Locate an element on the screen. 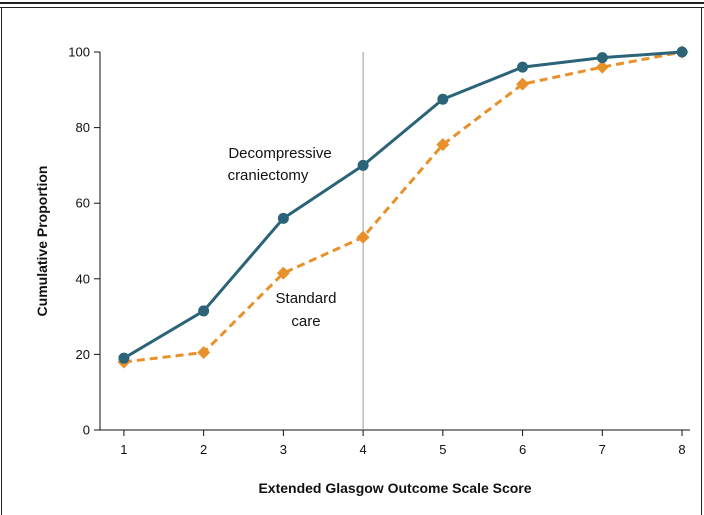  x-tick-label: 5 is located at coordinates (442, 449).